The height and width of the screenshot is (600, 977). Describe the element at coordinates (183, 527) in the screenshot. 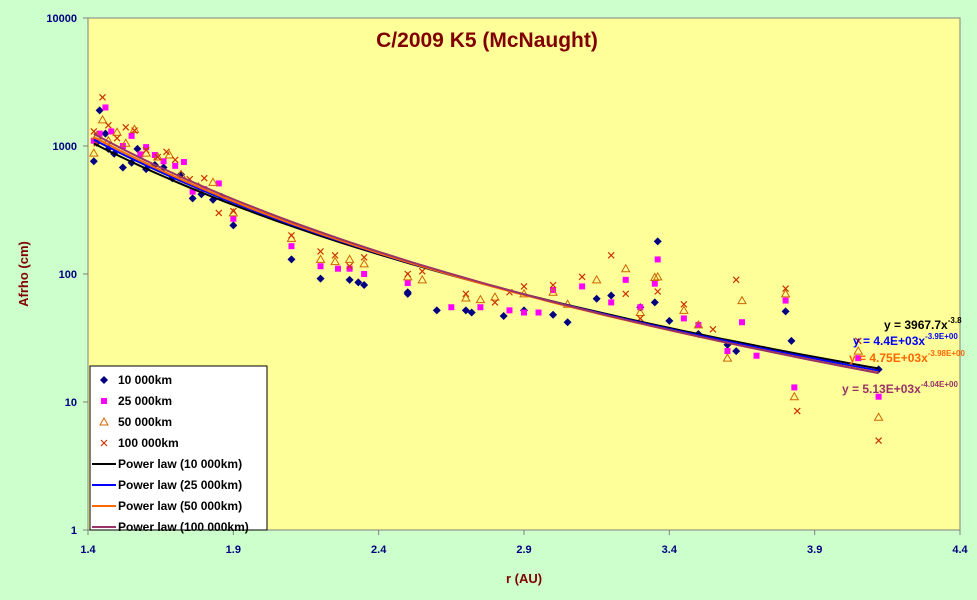

I see `legend-label: Power law (100 000km)` at that location.